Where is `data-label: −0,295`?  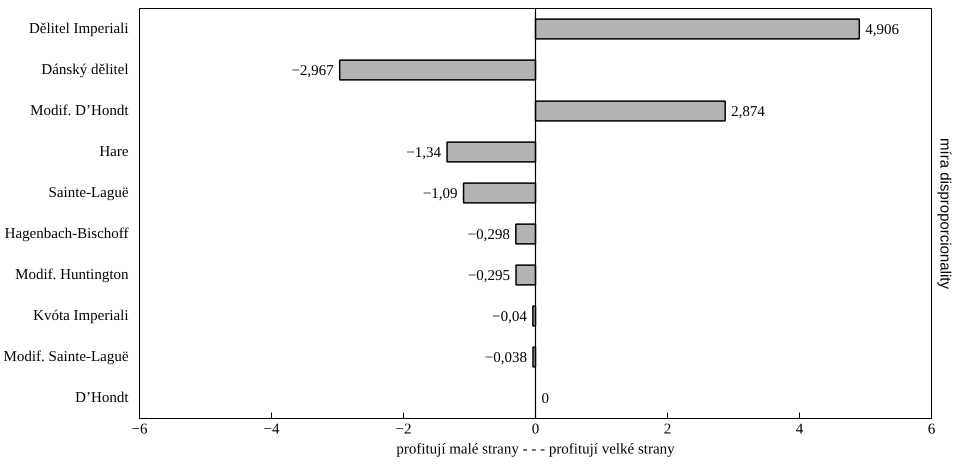 data-label: −0,295 is located at coordinates (489, 276).